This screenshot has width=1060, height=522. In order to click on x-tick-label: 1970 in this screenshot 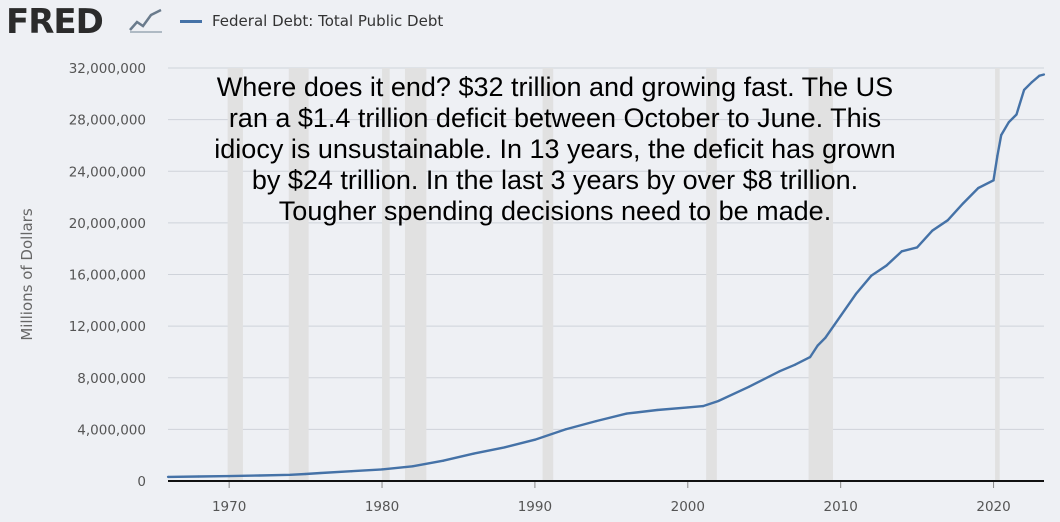, I will do `click(229, 507)`.